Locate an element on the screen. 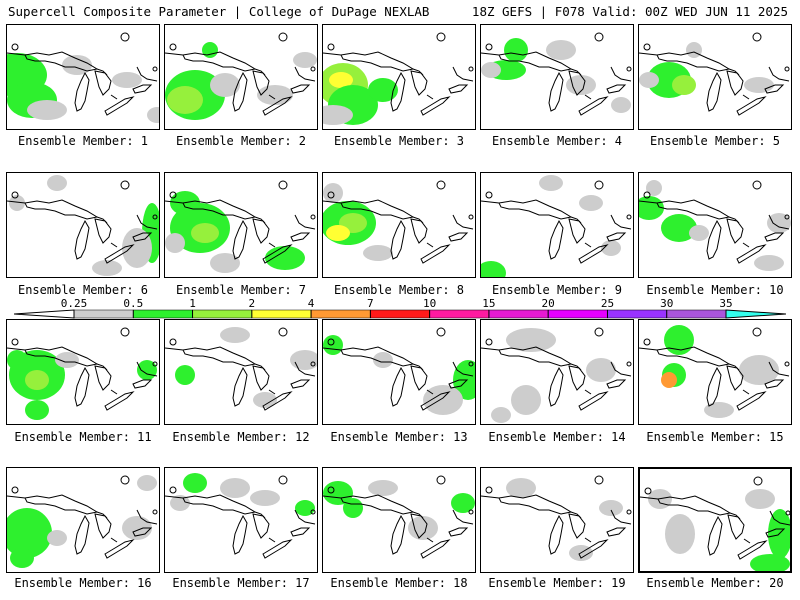 This screenshot has width=800, height=600. ensemble-member-label: Ensemble Member: 14 is located at coordinates (557, 437).